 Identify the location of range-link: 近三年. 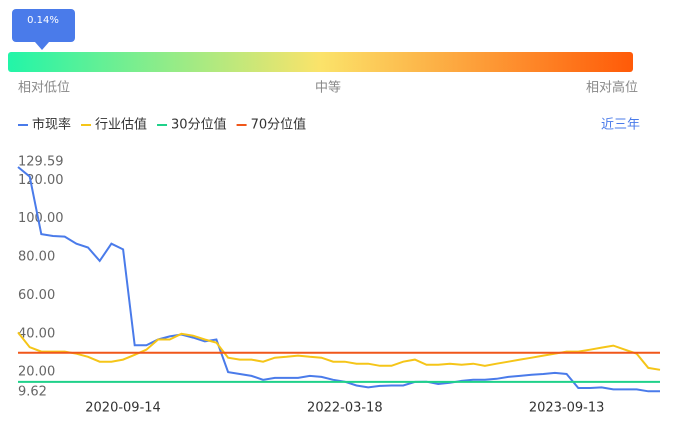
(620, 125).